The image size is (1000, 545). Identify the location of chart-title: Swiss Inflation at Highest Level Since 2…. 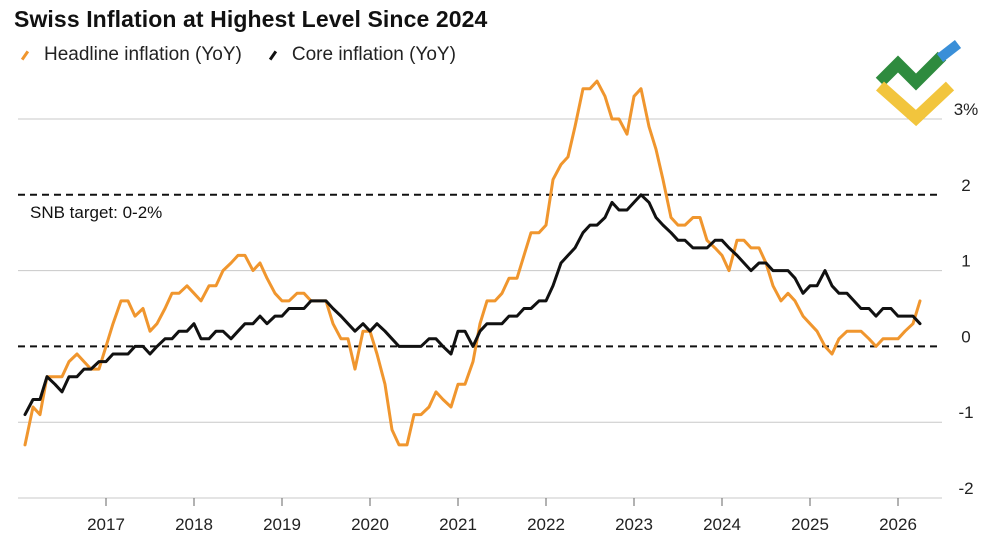
(251, 19).